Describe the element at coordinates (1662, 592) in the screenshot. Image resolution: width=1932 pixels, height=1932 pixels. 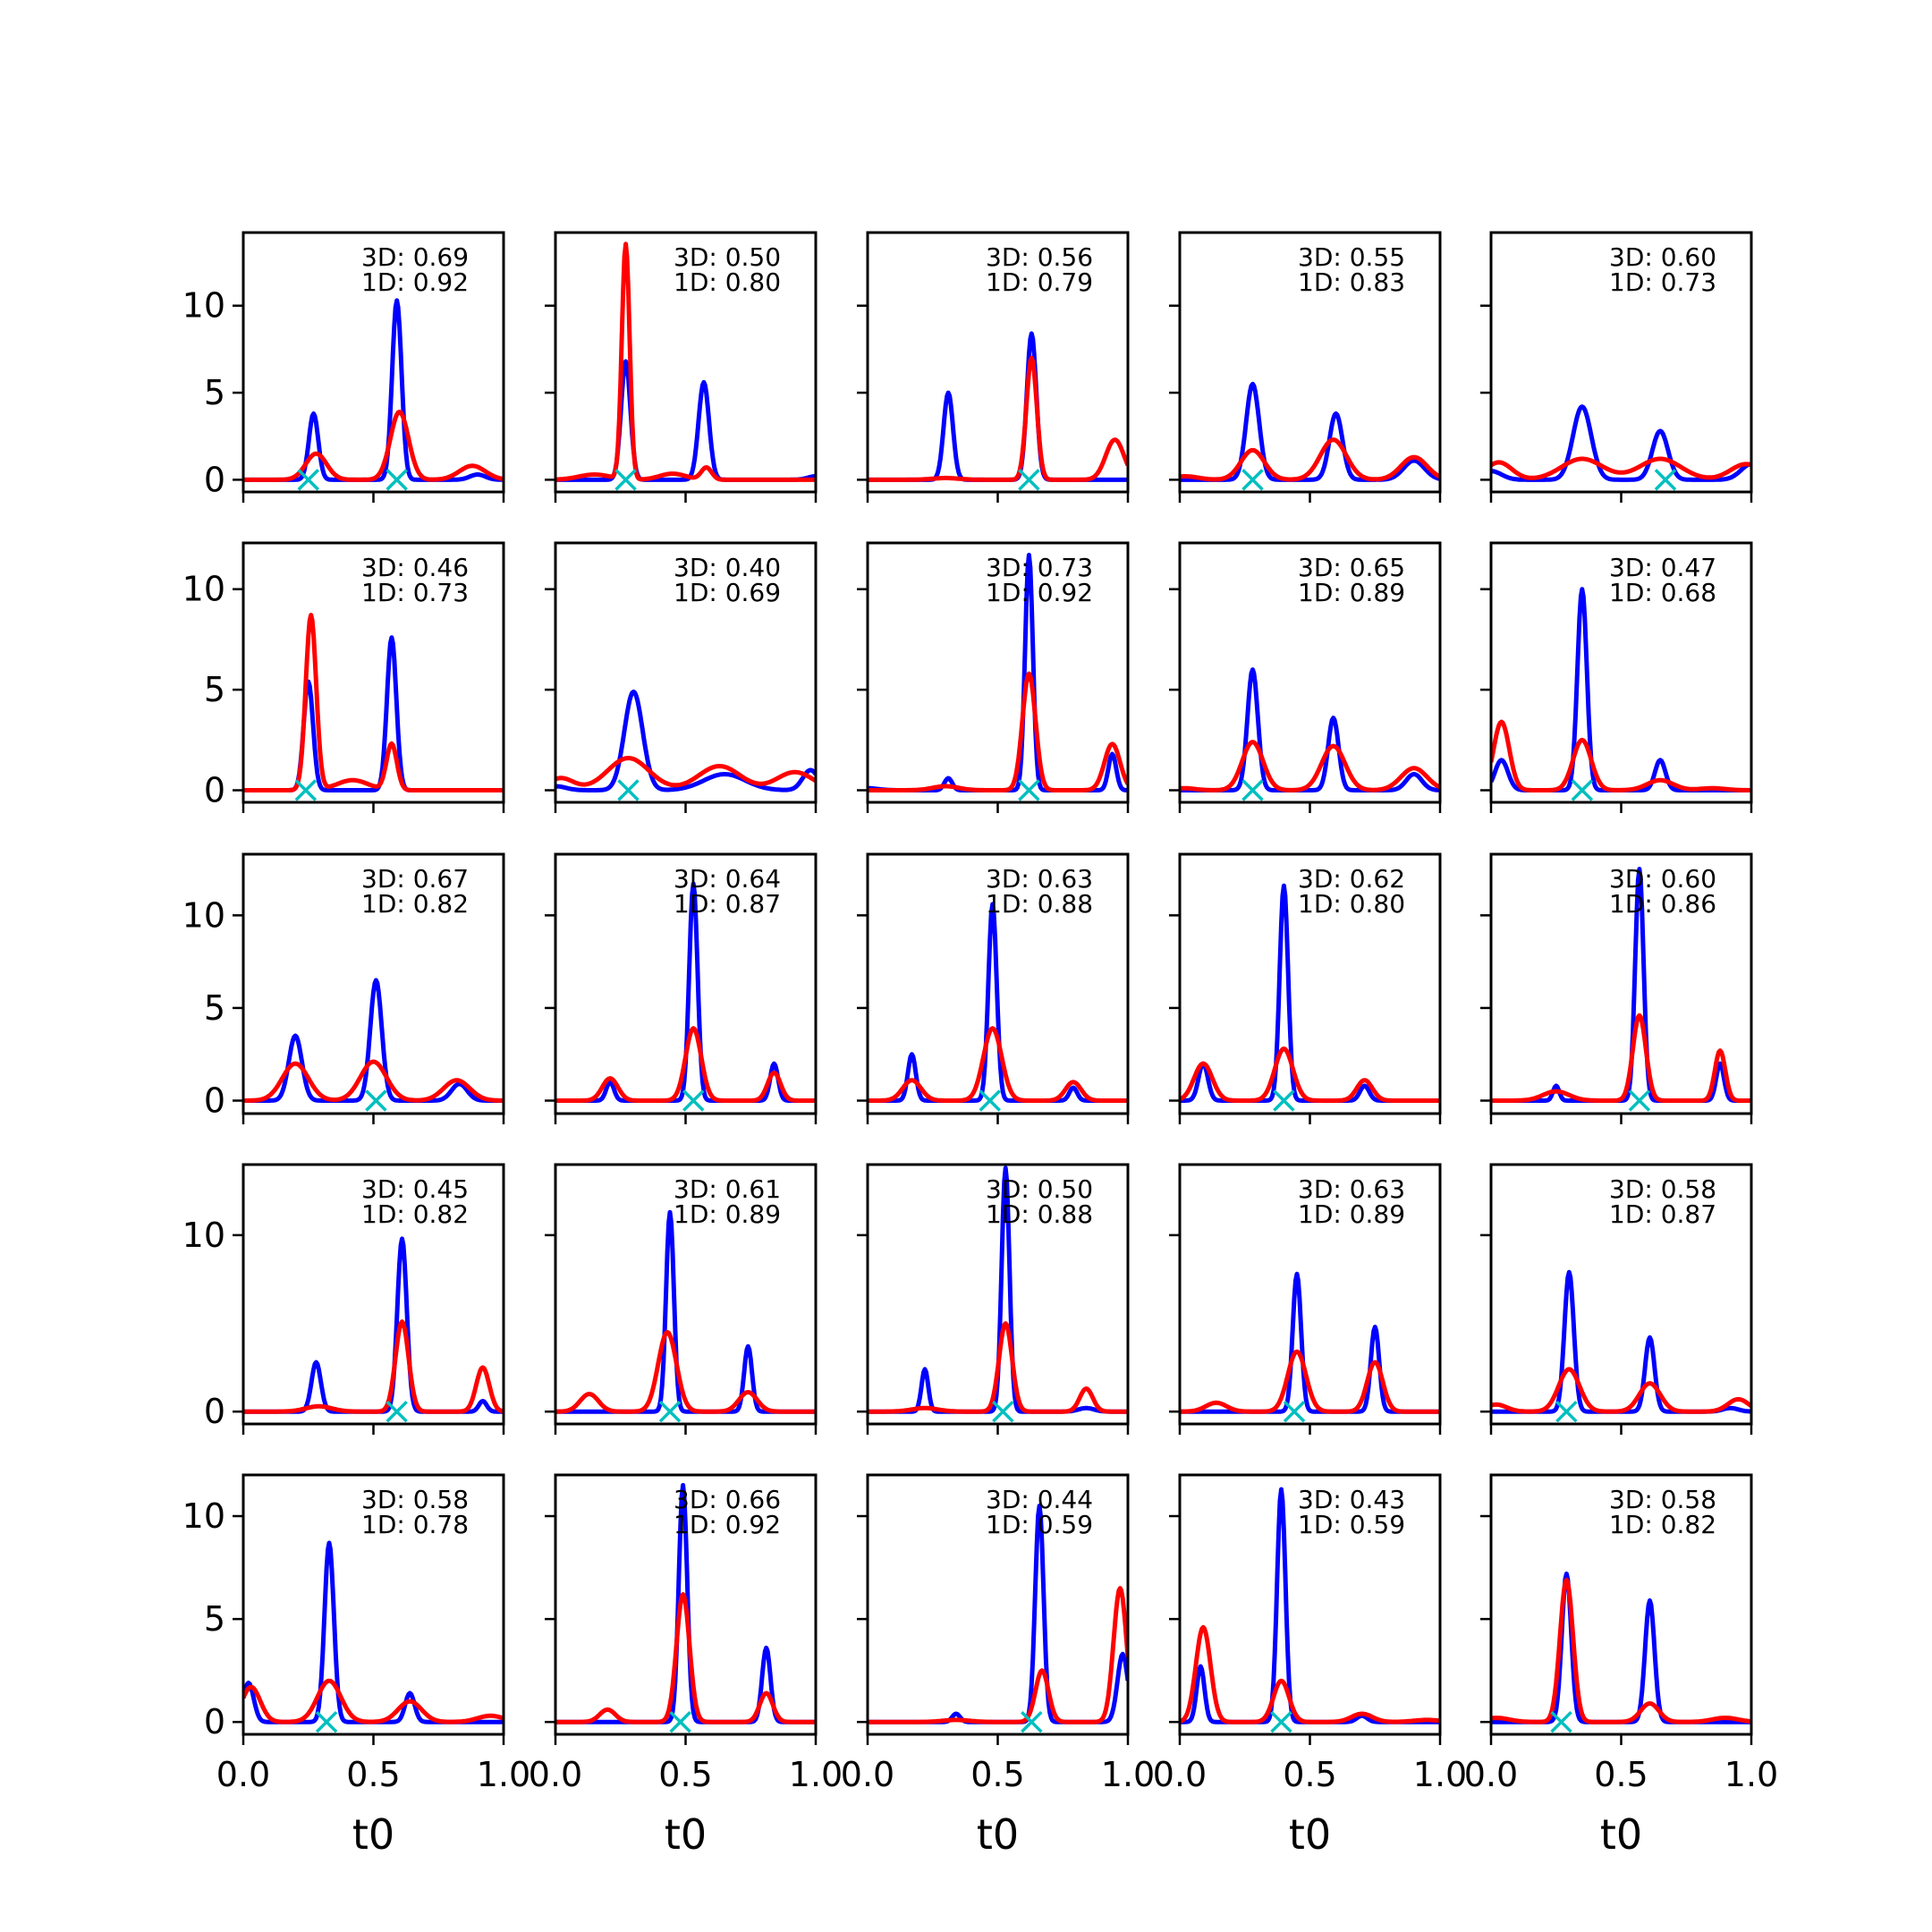
I see `annotation-1d: 1D: 0.68` at that location.